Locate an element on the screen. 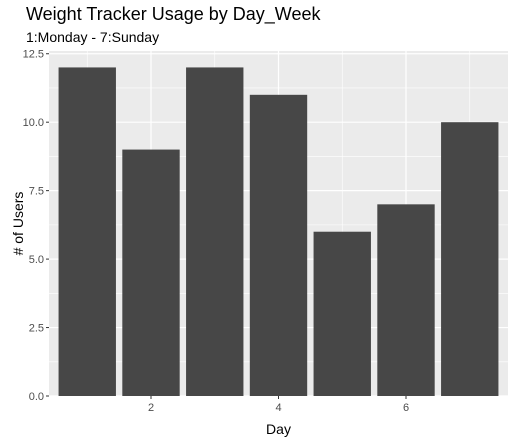 The image size is (517, 443). x-axis-title: Day is located at coordinates (278, 429).